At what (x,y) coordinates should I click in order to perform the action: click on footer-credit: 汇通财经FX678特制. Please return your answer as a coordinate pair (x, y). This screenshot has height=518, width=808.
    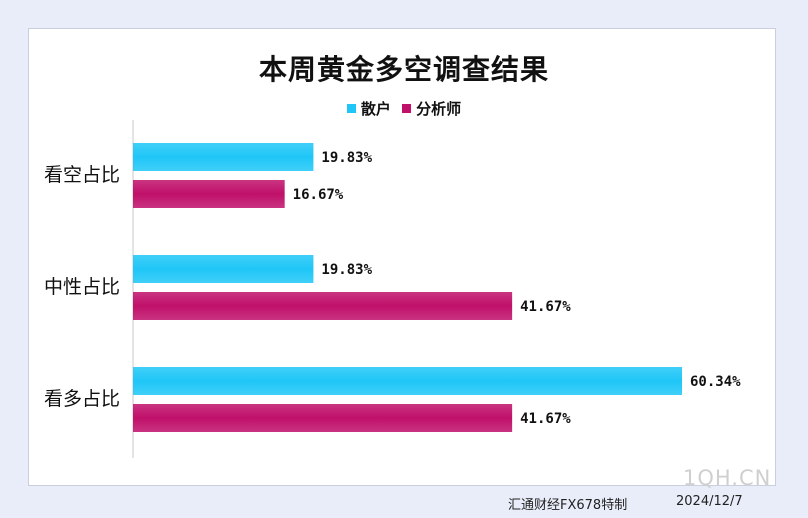
    Looking at the image, I should click on (568, 505).